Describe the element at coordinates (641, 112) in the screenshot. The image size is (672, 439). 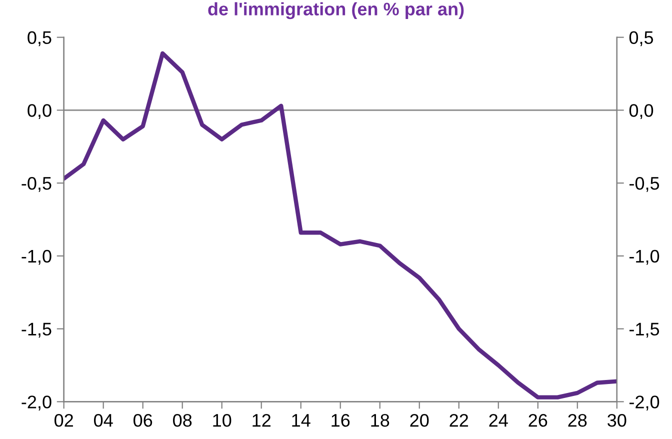
I see `y2-tick-label: 0,0` at that location.